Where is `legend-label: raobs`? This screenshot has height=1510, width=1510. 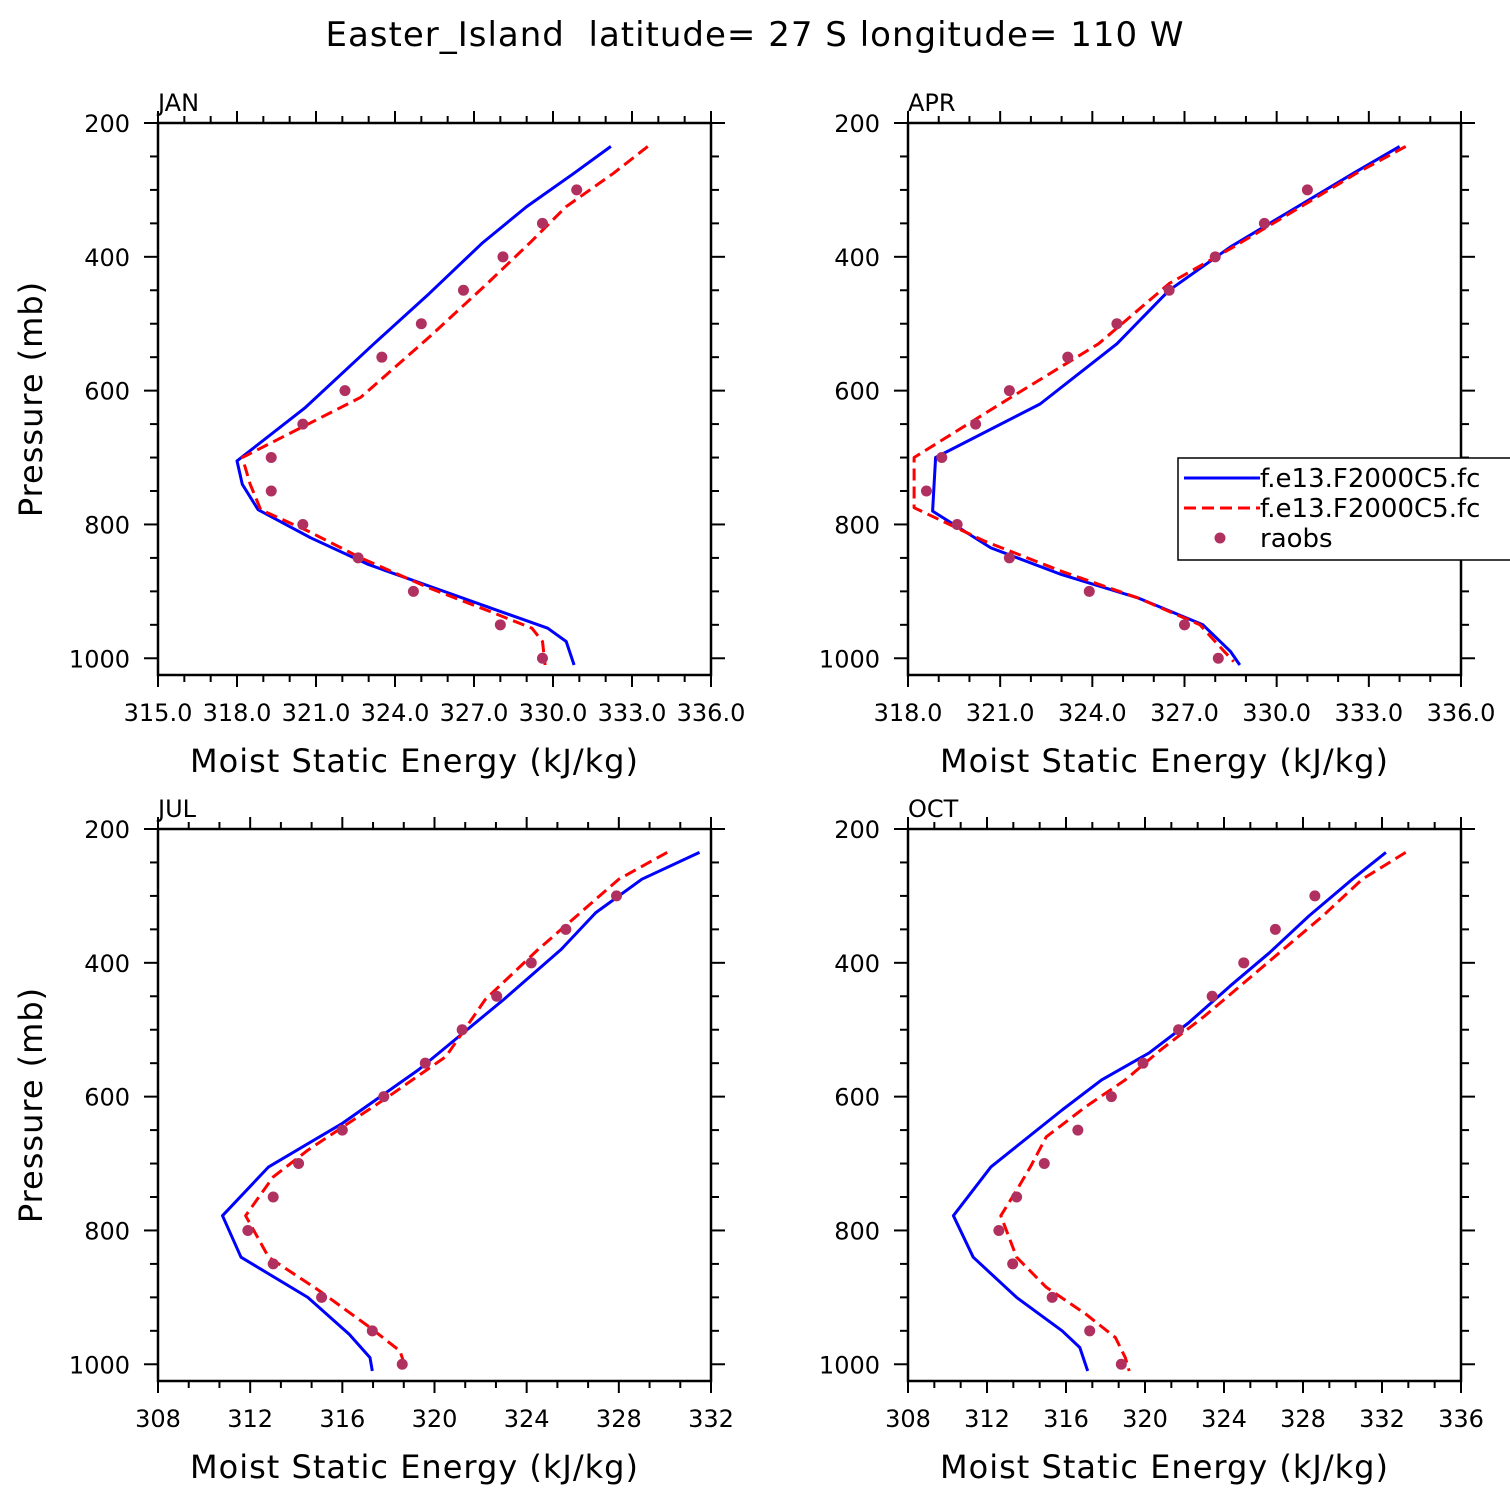
legend-label: raobs is located at coordinates (1296, 539).